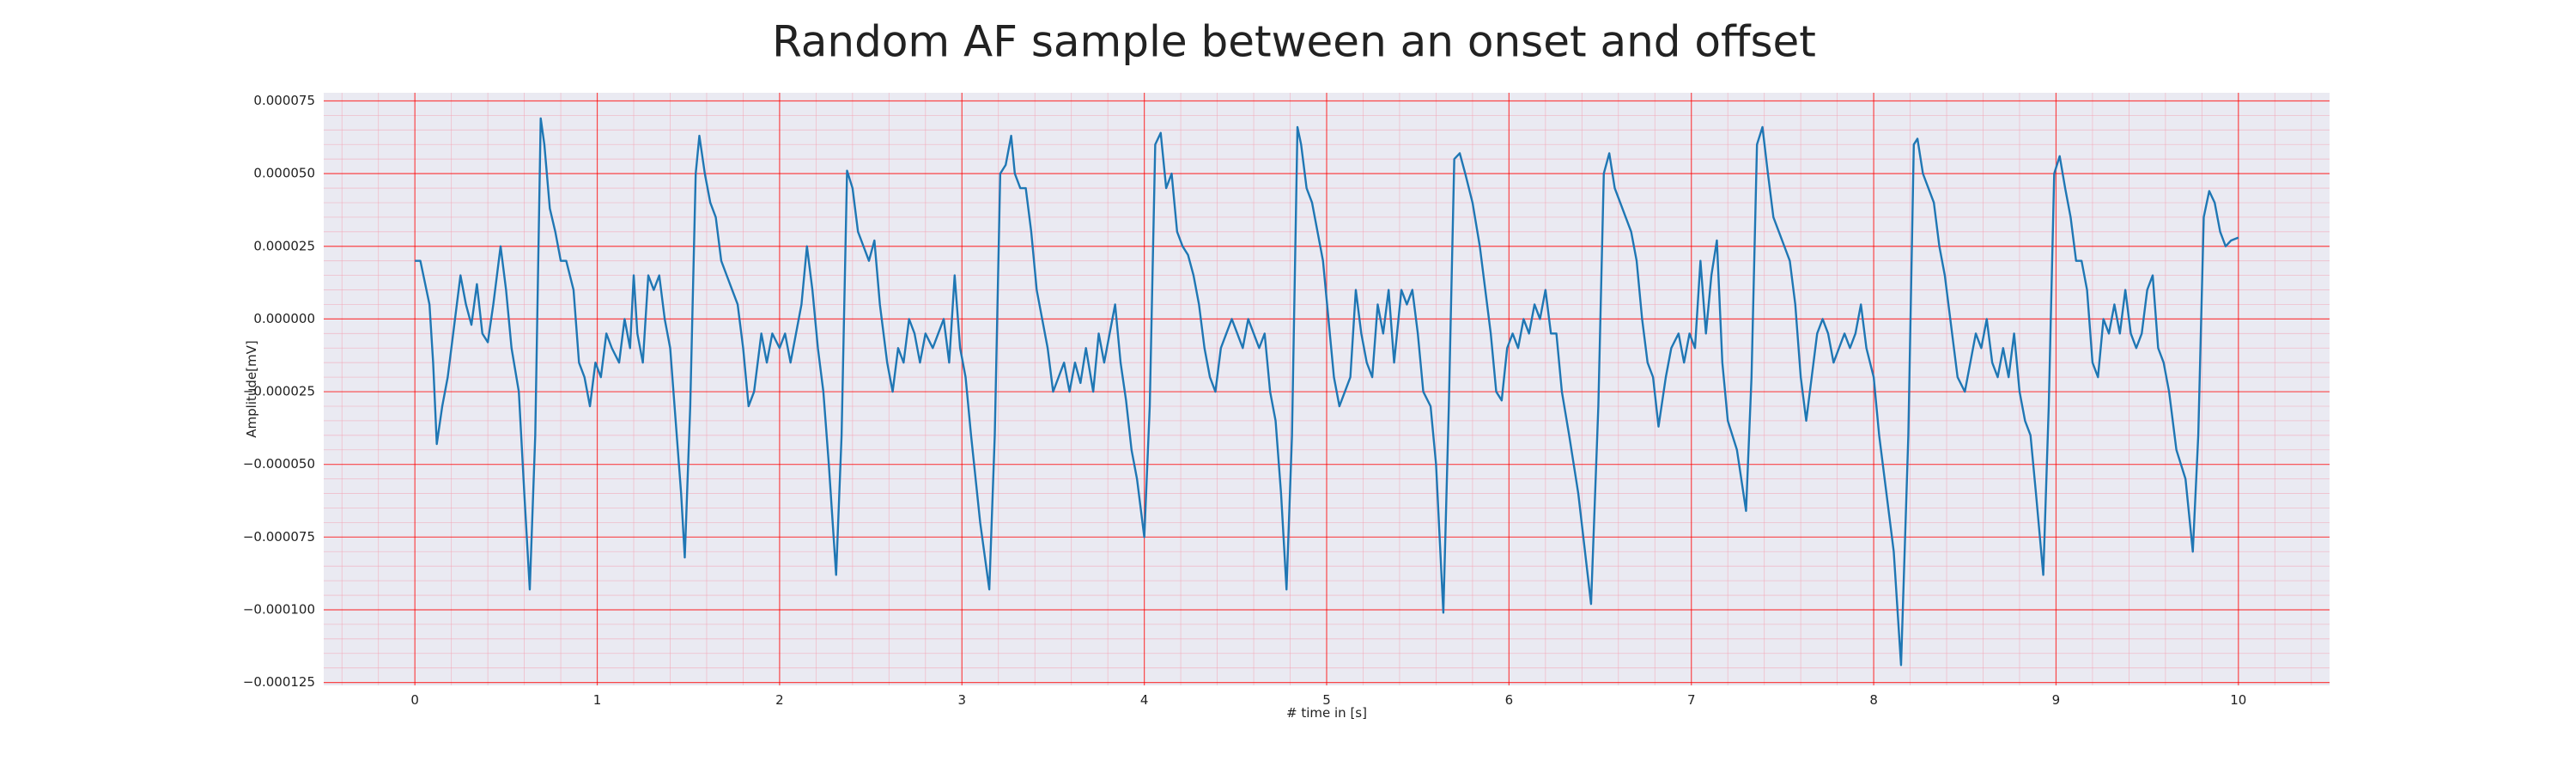 The height and width of the screenshot is (773, 2576). What do you see at coordinates (1873, 700) in the screenshot?
I see `x-tick-label: 8` at bounding box center [1873, 700].